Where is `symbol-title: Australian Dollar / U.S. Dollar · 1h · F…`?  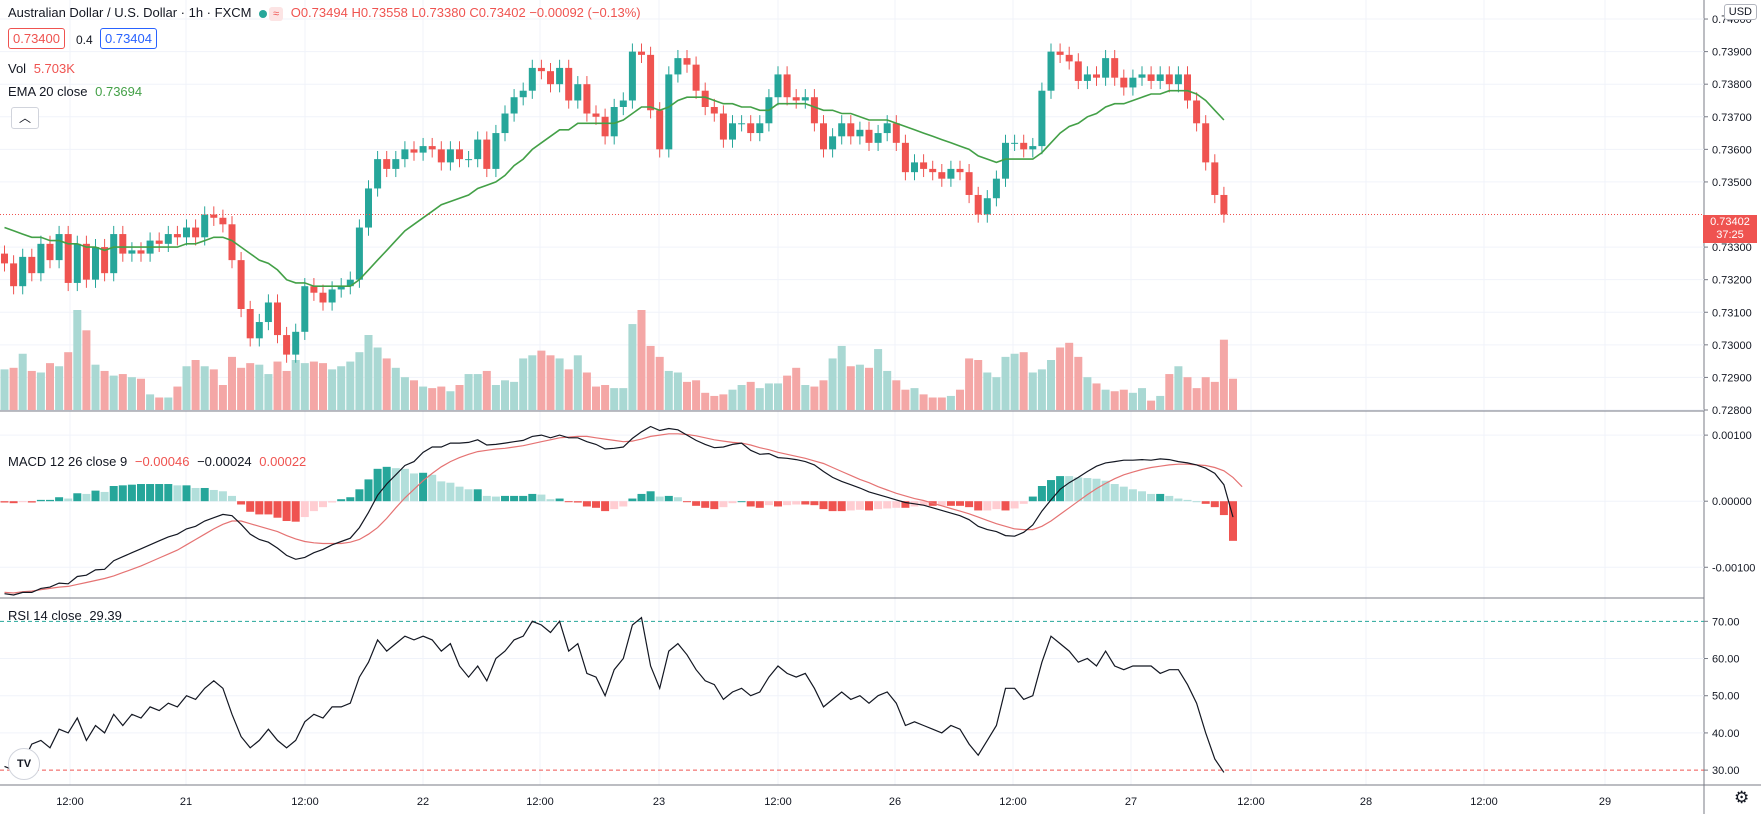
symbol-title: Australian Dollar / U.S. Dollar · 1h · F… is located at coordinates (130, 12).